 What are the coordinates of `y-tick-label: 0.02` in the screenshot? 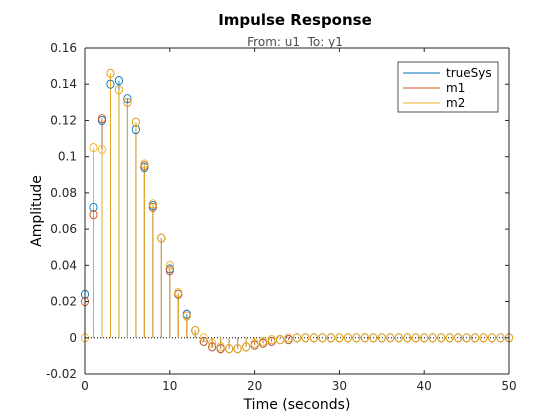 It's located at (63, 302).